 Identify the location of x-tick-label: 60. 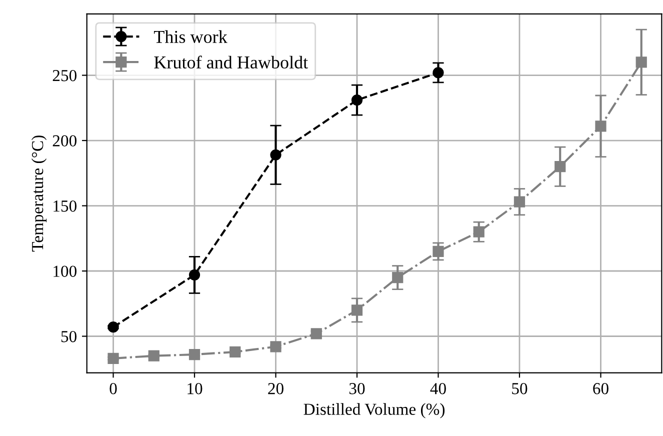
(600, 388).